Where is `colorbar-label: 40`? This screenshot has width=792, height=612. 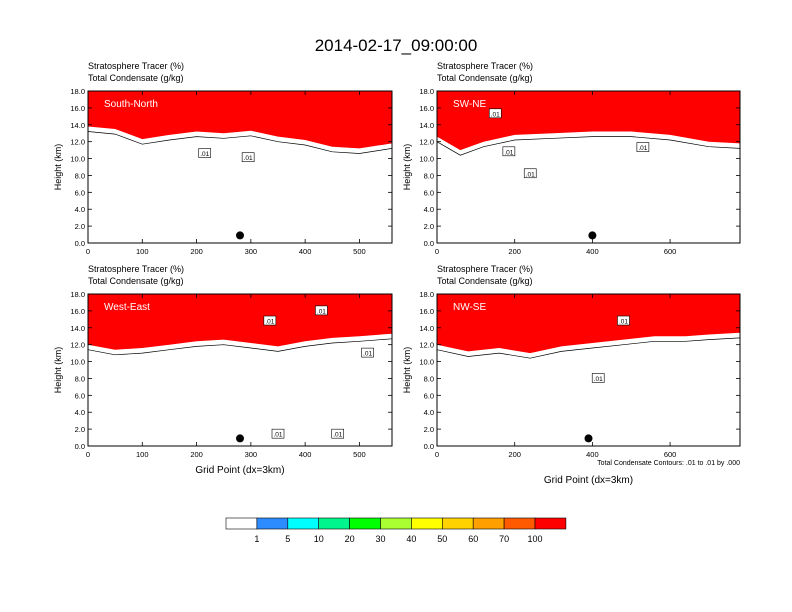 colorbar-label: 40 is located at coordinates (411, 539).